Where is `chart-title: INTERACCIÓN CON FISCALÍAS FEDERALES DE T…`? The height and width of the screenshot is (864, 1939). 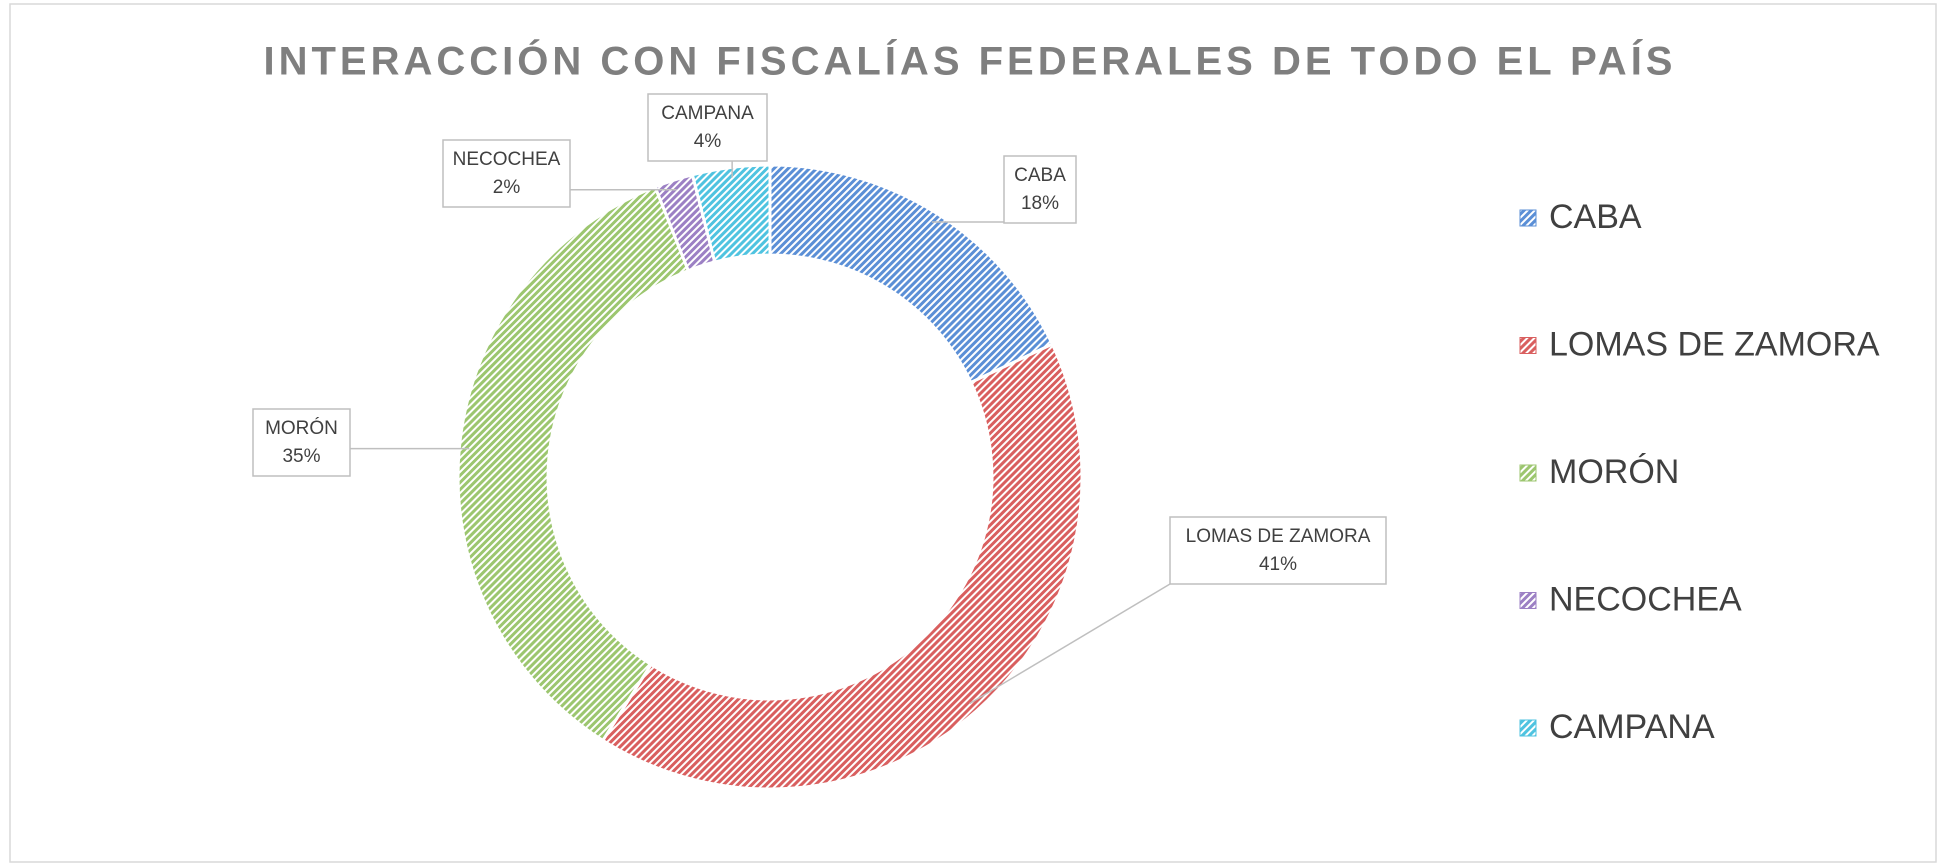 chart-title: INTERACCIÓN CON FISCALÍAS FEDERALES DE T… is located at coordinates (970, 61).